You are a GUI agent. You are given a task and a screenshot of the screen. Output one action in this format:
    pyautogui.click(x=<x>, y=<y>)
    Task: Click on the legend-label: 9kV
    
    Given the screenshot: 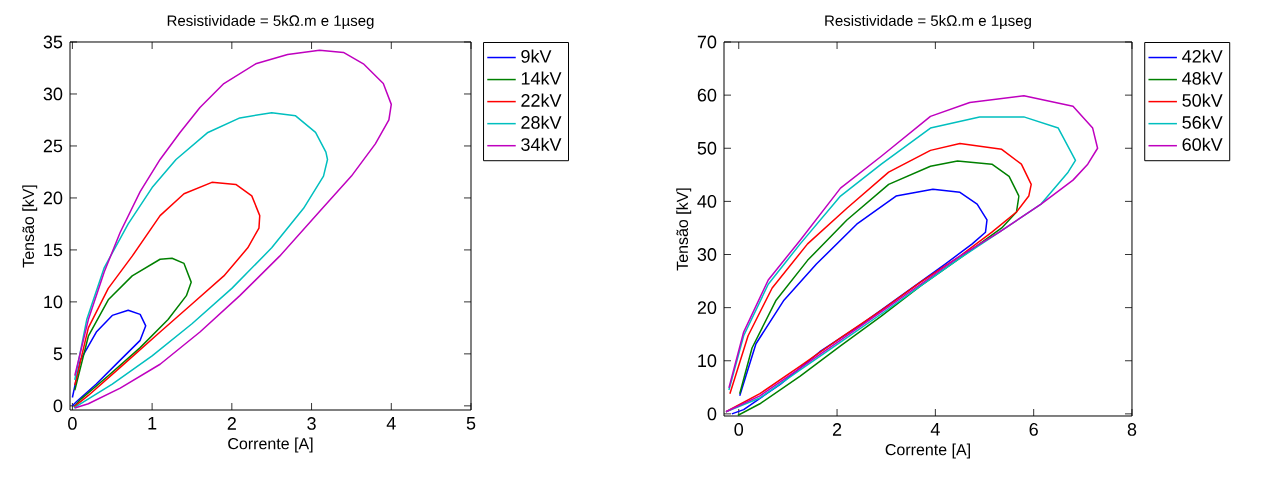 What is the action you would take?
    pyautogui.click(x=536, y=56)
    